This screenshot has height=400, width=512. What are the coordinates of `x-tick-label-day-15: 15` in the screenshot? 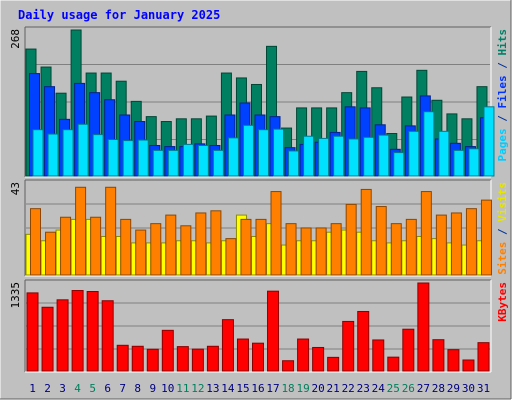 It's located at (242, 388).